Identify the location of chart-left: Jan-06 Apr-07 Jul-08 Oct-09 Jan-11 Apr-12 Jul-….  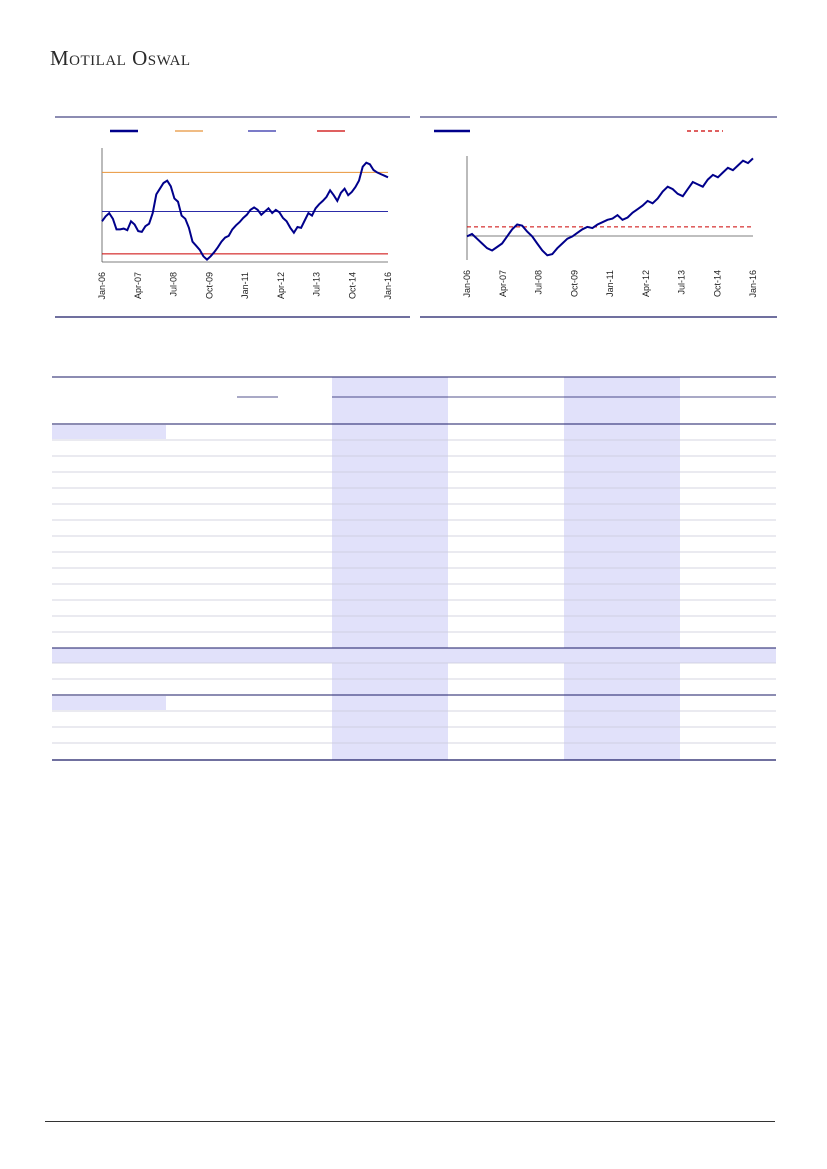
(235, 217).